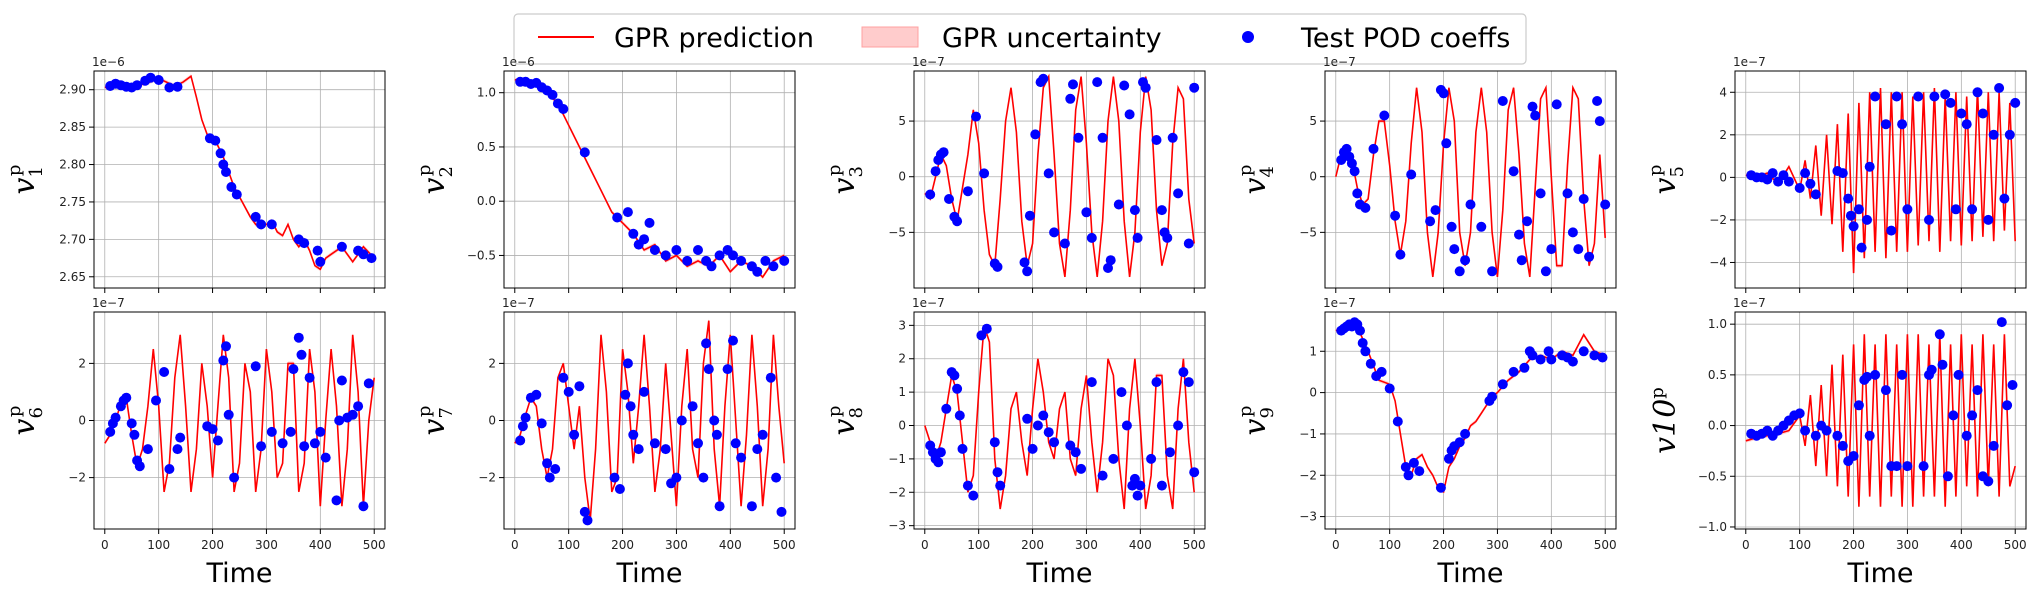 The height and width of the screenshot is (597, 2041). I want to click on y-tick-label: −5, so click(1308, 232).